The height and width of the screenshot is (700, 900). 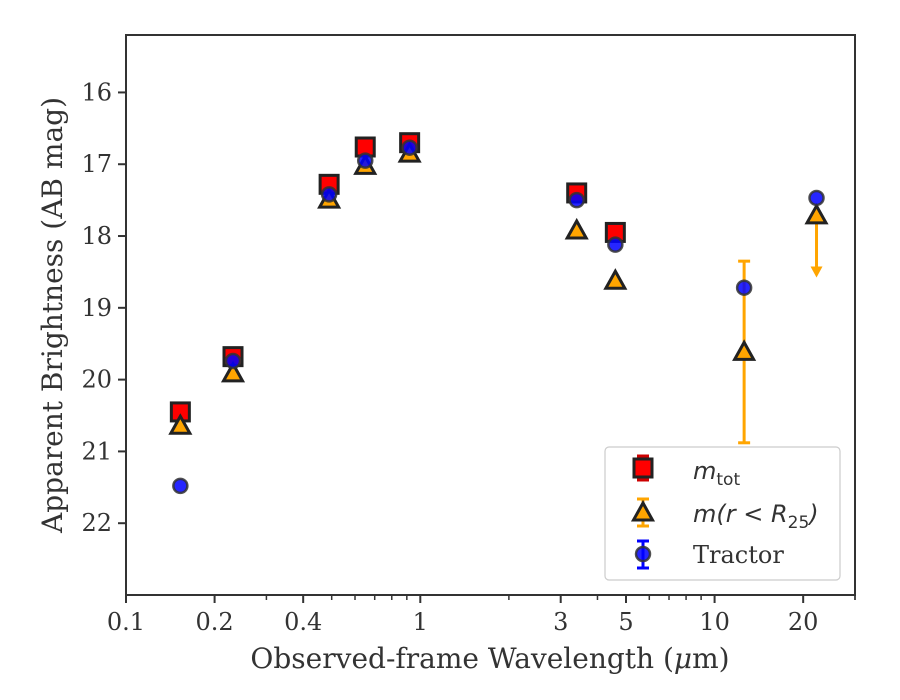 What do you see at coordinates (96, 380) in the screenshot?
I see `y-tick-label-4: 20` at bounding box center [96, 380].